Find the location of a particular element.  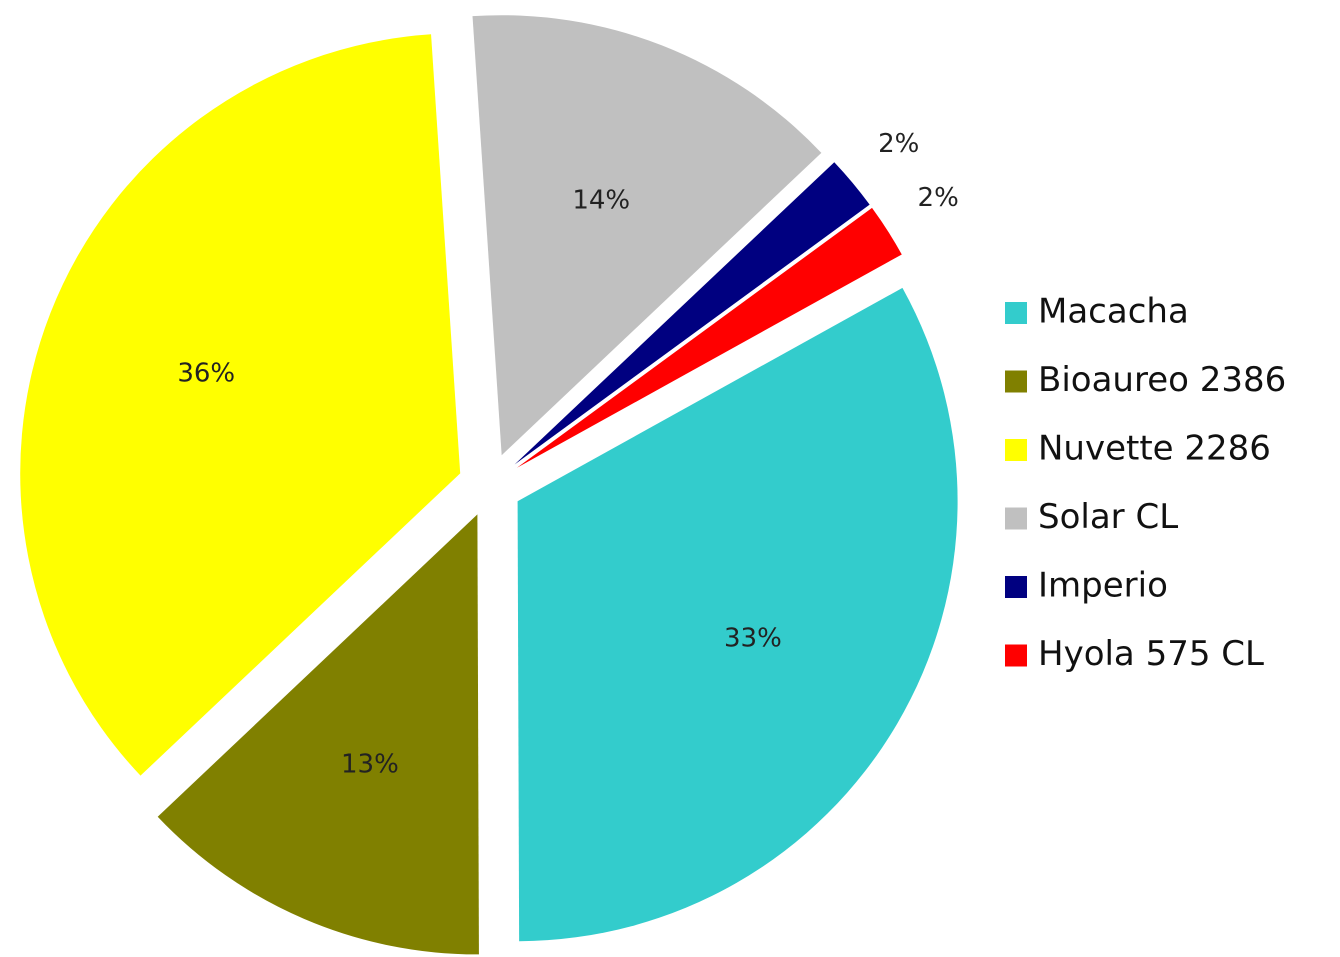

legend-label: Imperio is located at coordinates (1103, 586).